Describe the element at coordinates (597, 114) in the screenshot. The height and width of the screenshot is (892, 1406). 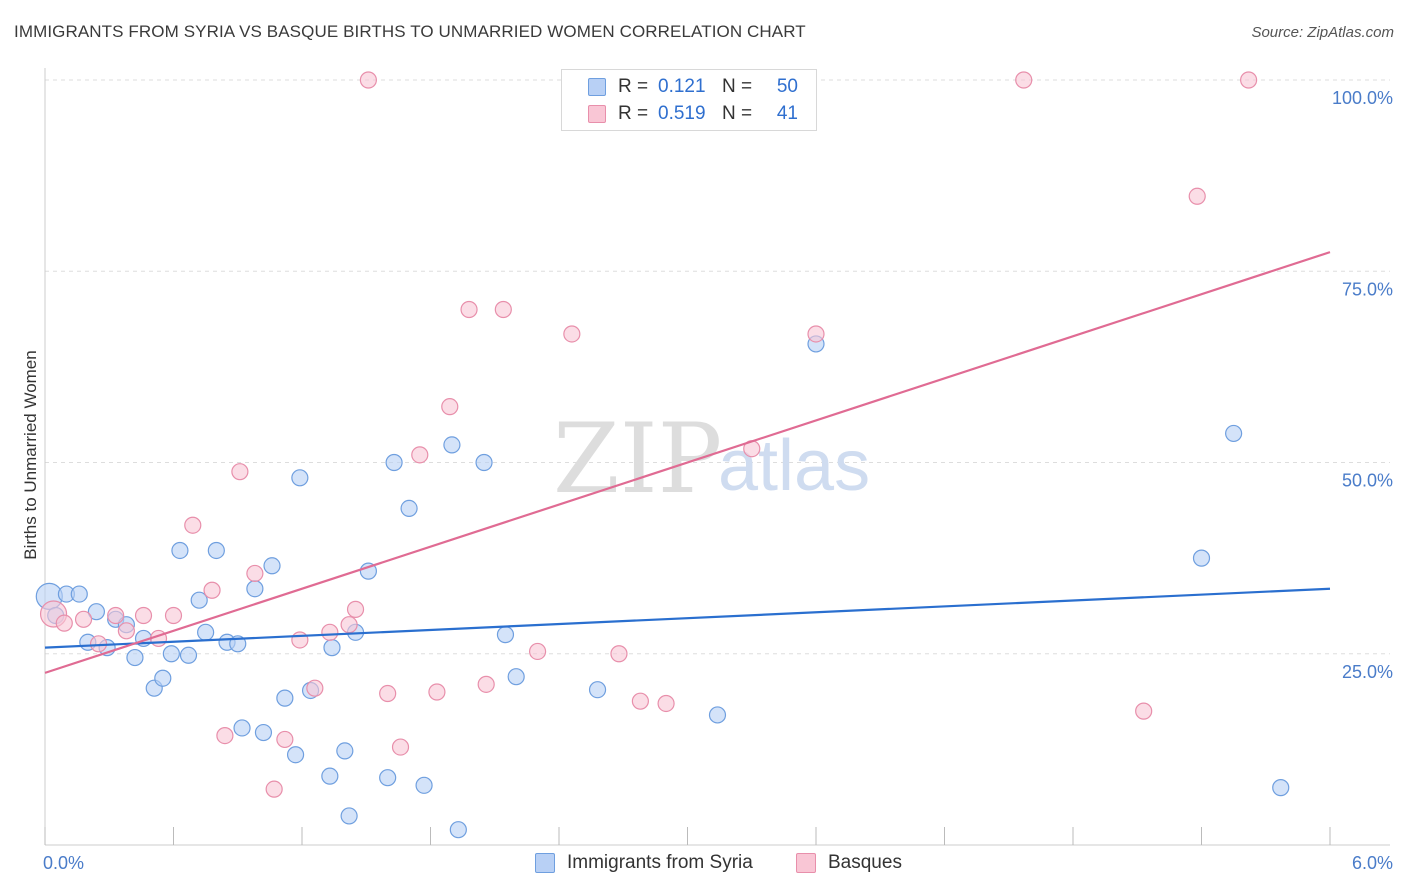
I see `basque-swatch-icon` at that location.